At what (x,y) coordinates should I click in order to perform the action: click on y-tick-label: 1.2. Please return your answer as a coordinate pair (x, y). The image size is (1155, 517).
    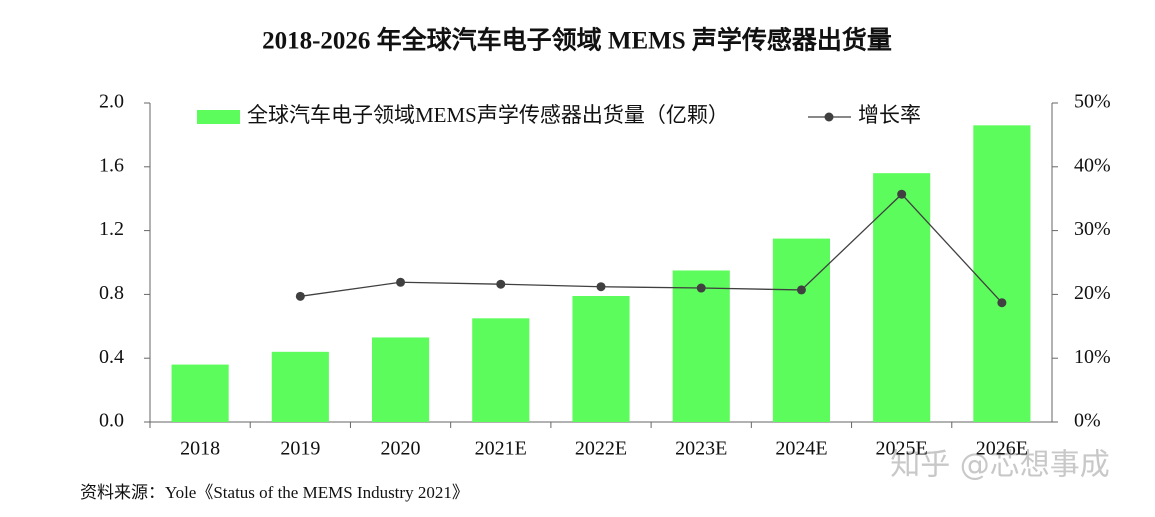
    Looking at the image, I should click on (111, 229).